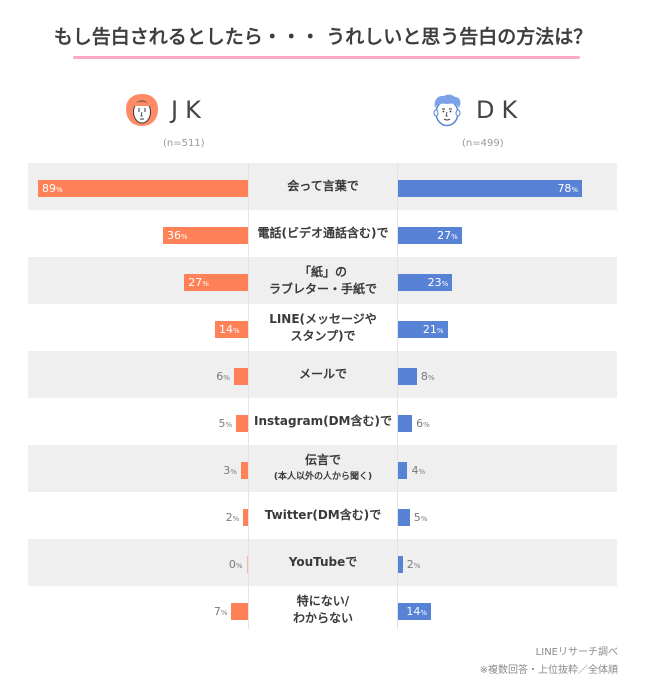 The width and height of the screenshot is (646, 700). I want to click on jk-value-label: 2%, so click(233, 518).